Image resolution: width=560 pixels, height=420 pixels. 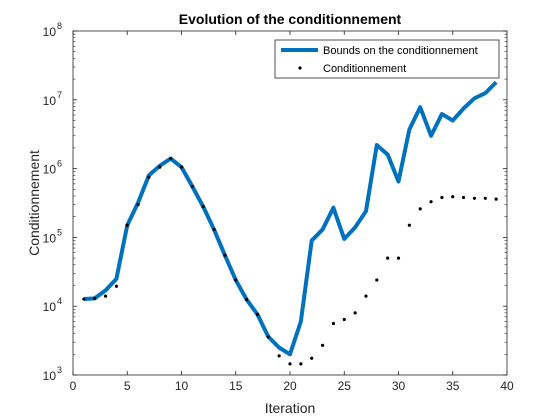 What do you see at coordinates (400, 51) in the screenshot?
I see `legend-label-bounds: Bounds on the conditionnement` at bounding box center [400, 51].